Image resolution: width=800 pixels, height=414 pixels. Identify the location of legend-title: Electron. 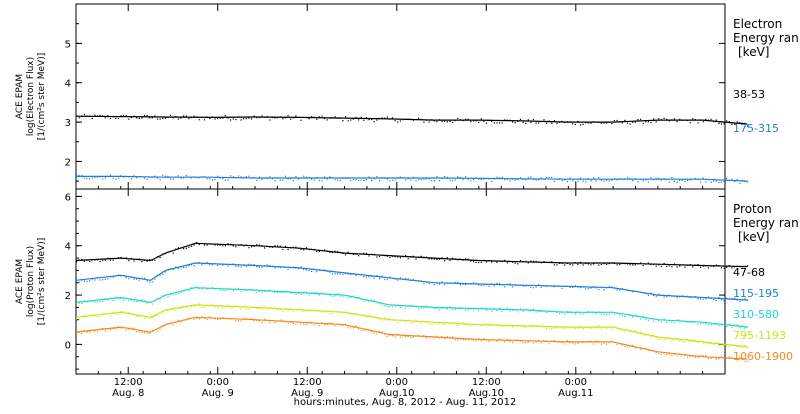
(757, 24).